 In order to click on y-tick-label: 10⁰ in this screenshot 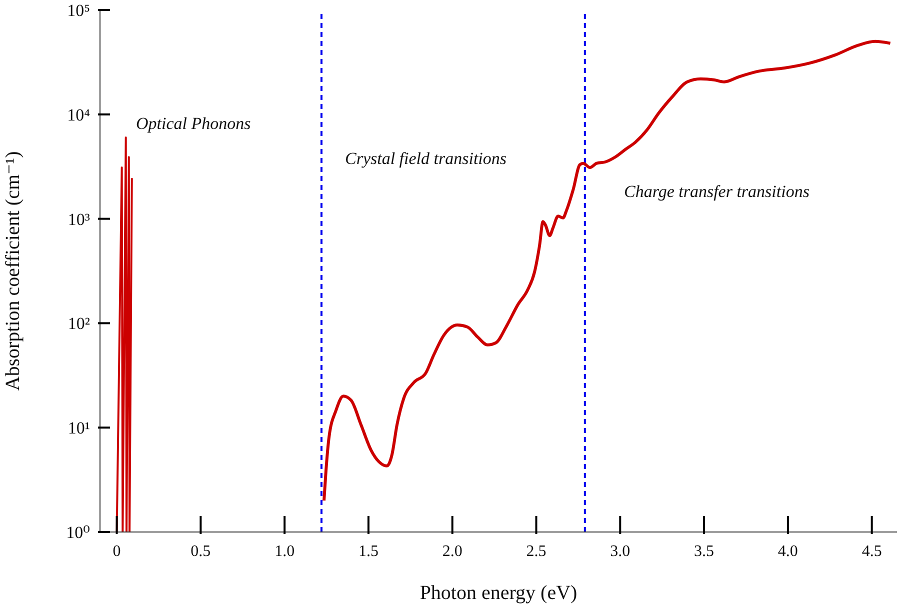, I will do `click(78, 532)`.